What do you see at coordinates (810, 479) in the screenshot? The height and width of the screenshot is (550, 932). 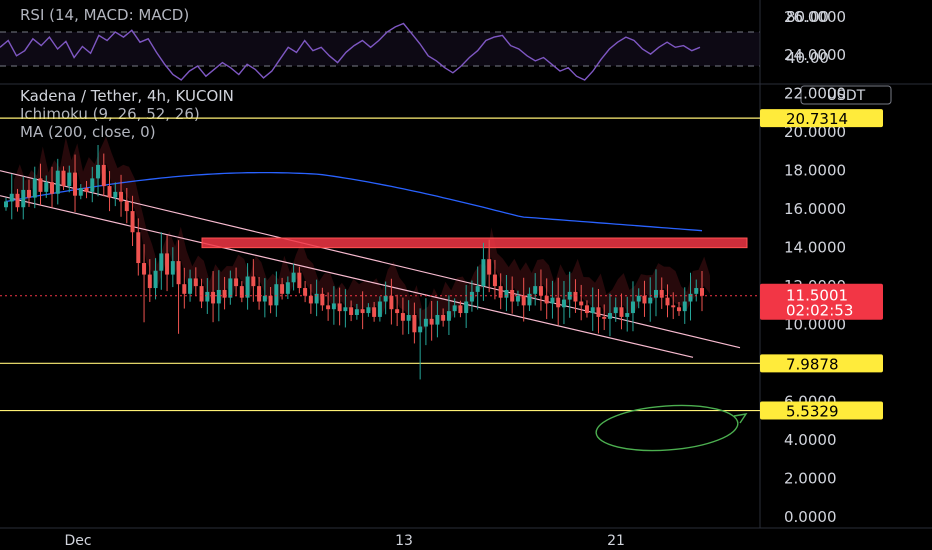 I see `y-tick-label: 2.0000` at bounding box center [810, 479].